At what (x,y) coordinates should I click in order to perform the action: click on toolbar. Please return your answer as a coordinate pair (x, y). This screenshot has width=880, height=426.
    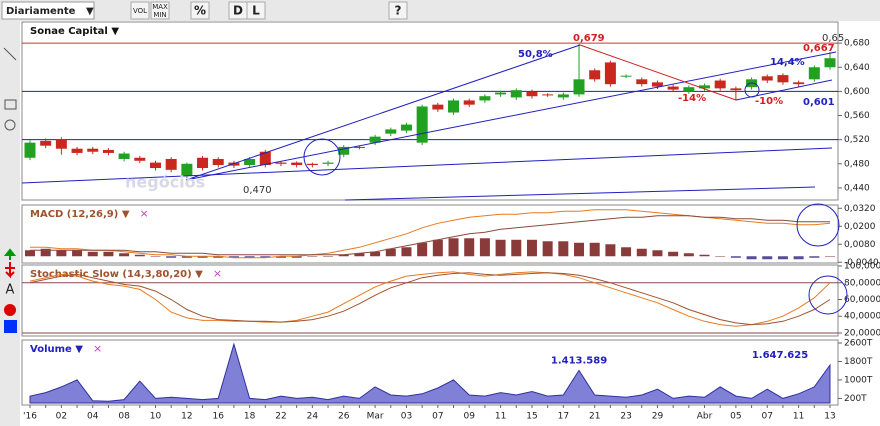
    Looking at the image, I should click on (440, 10).